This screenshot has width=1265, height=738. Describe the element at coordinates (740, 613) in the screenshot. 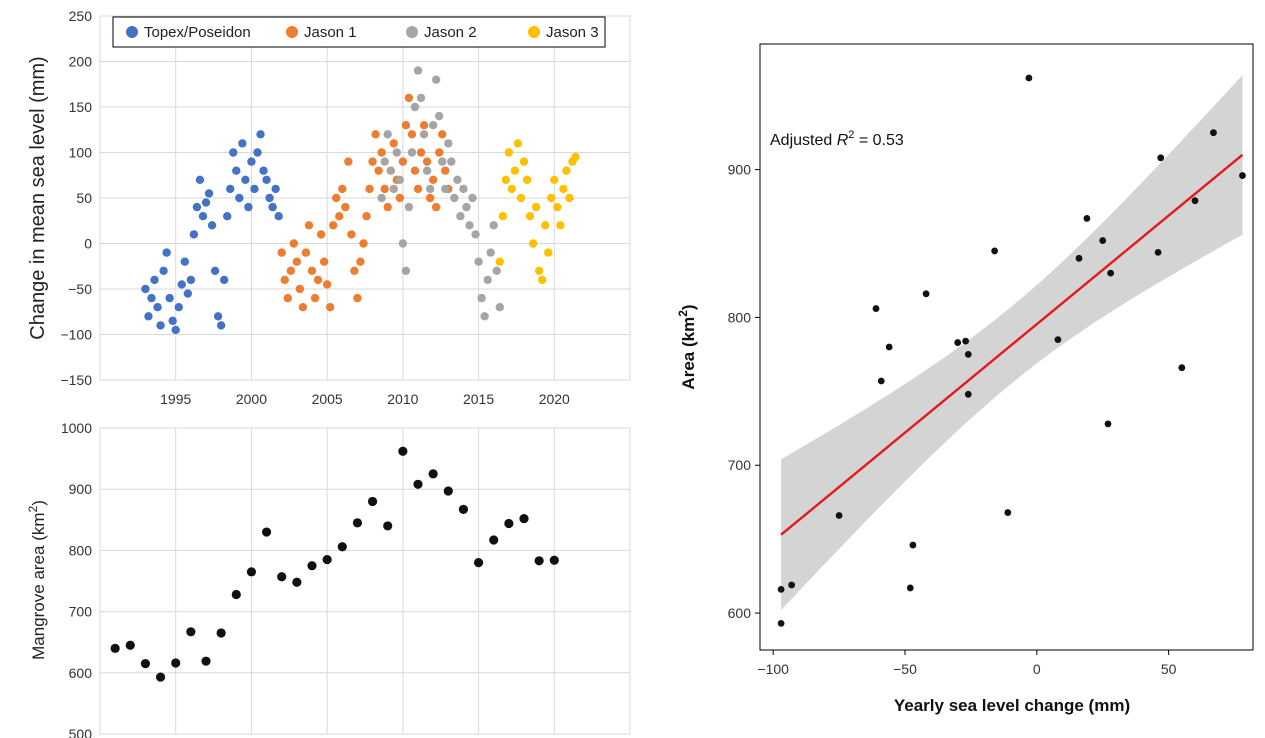

I see `regression-ytick-3: 600` at that location.